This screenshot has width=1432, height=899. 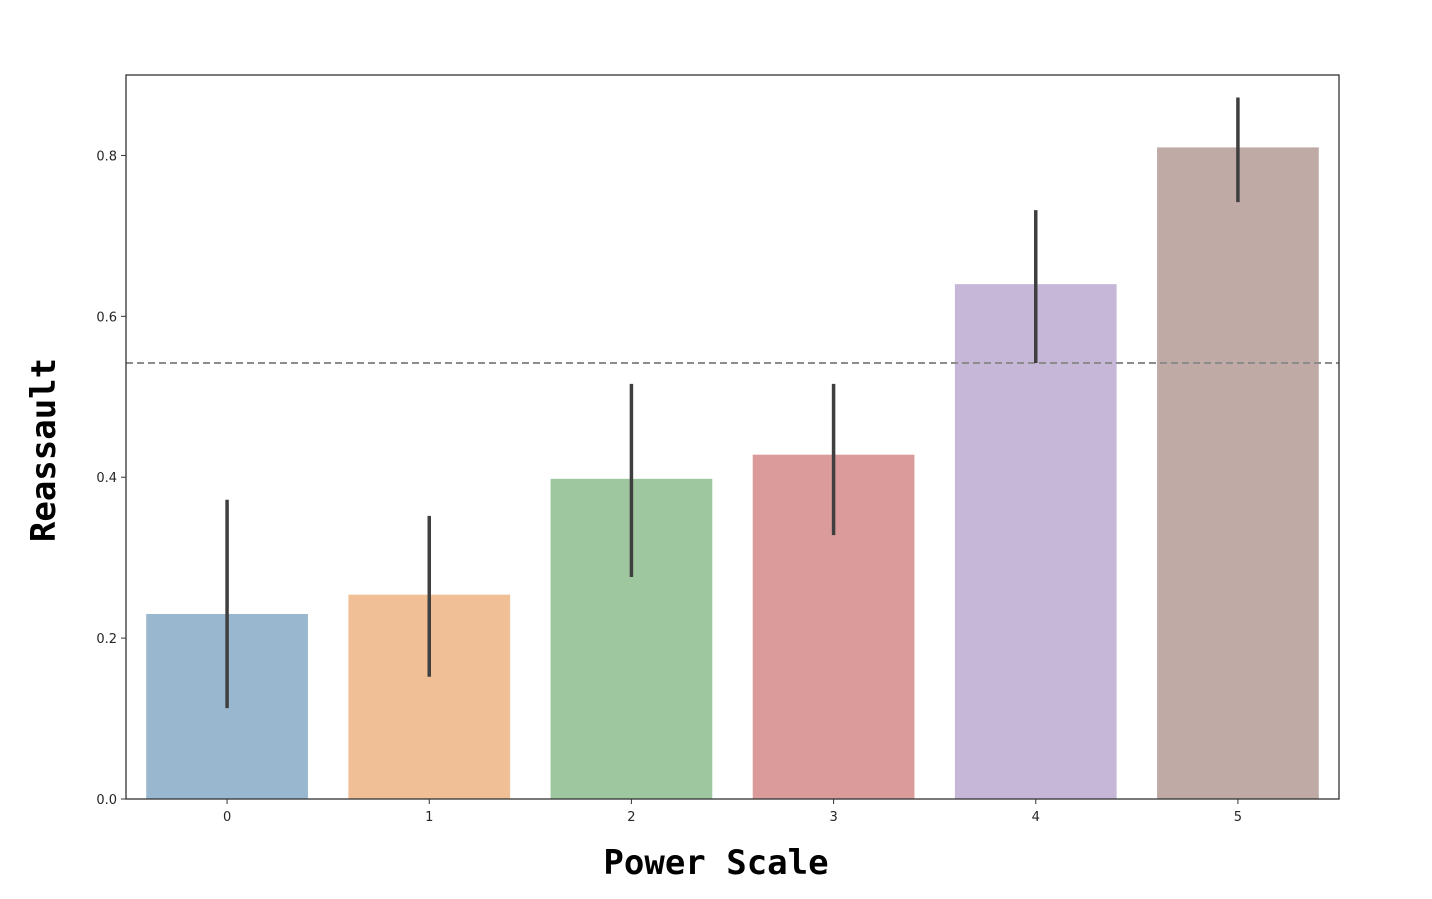 I want to click on y-tick-label: 0.6, so click(x=106, y=317).